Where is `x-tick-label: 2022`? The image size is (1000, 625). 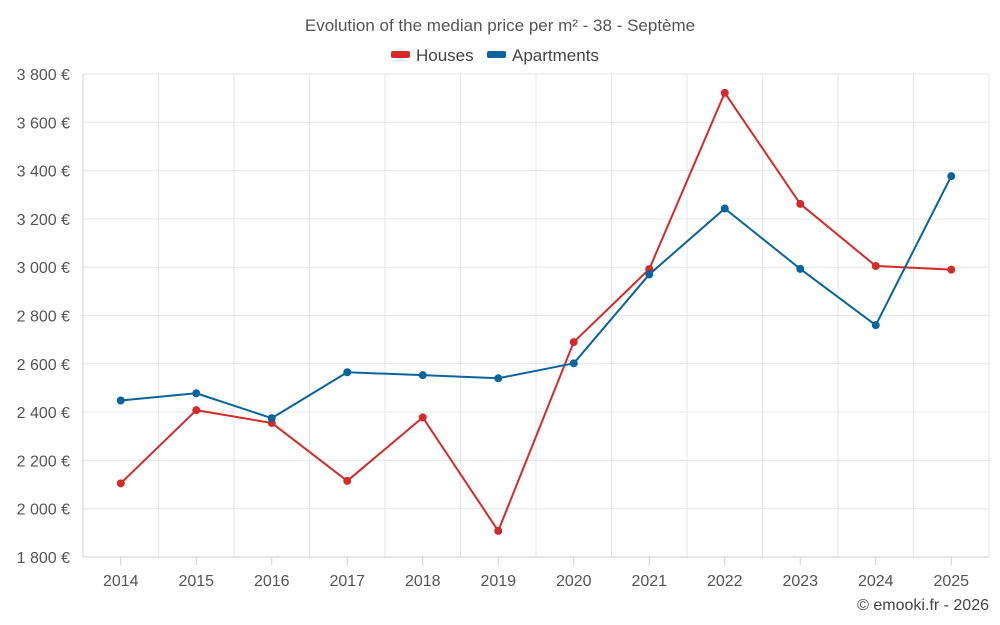
x-tick-label: 2022 is located at coordinates (725, 581).